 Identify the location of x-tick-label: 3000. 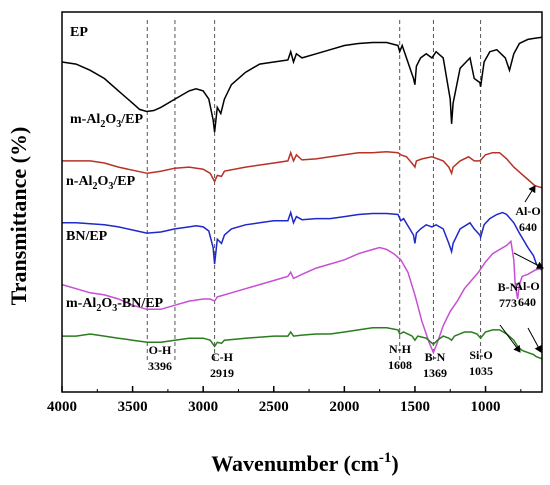
(203, 407).